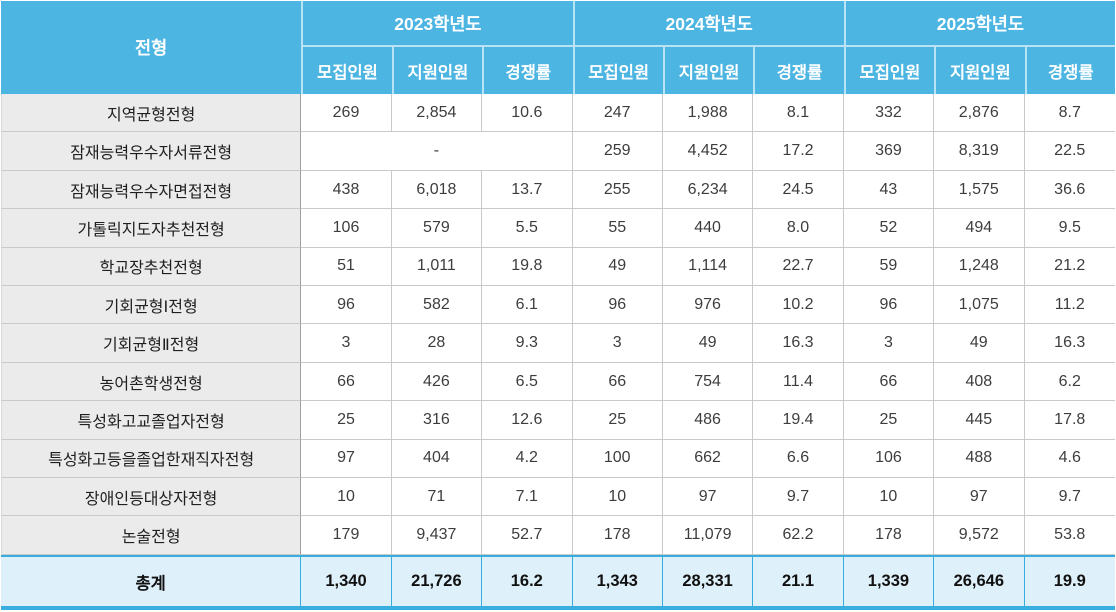 This screenshot has width=1116, height=612. What do you see at coordinates (346, 267) in the screenshot?
I see `stat-cell: 51` at bounding box center [346, 267].